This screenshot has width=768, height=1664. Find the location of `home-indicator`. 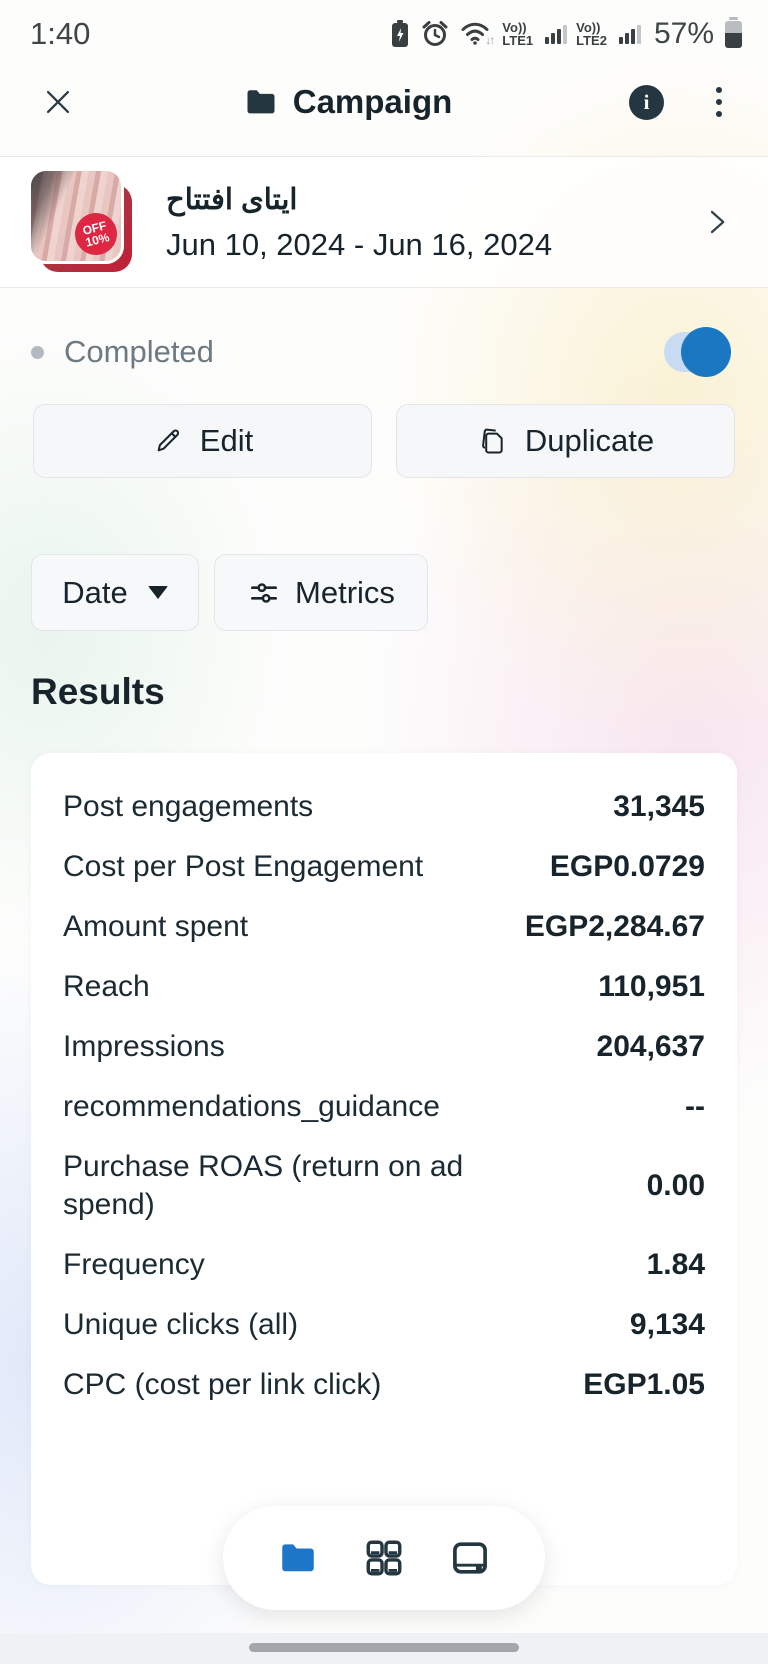

home-indicator is located at coordinates (384, 1647).